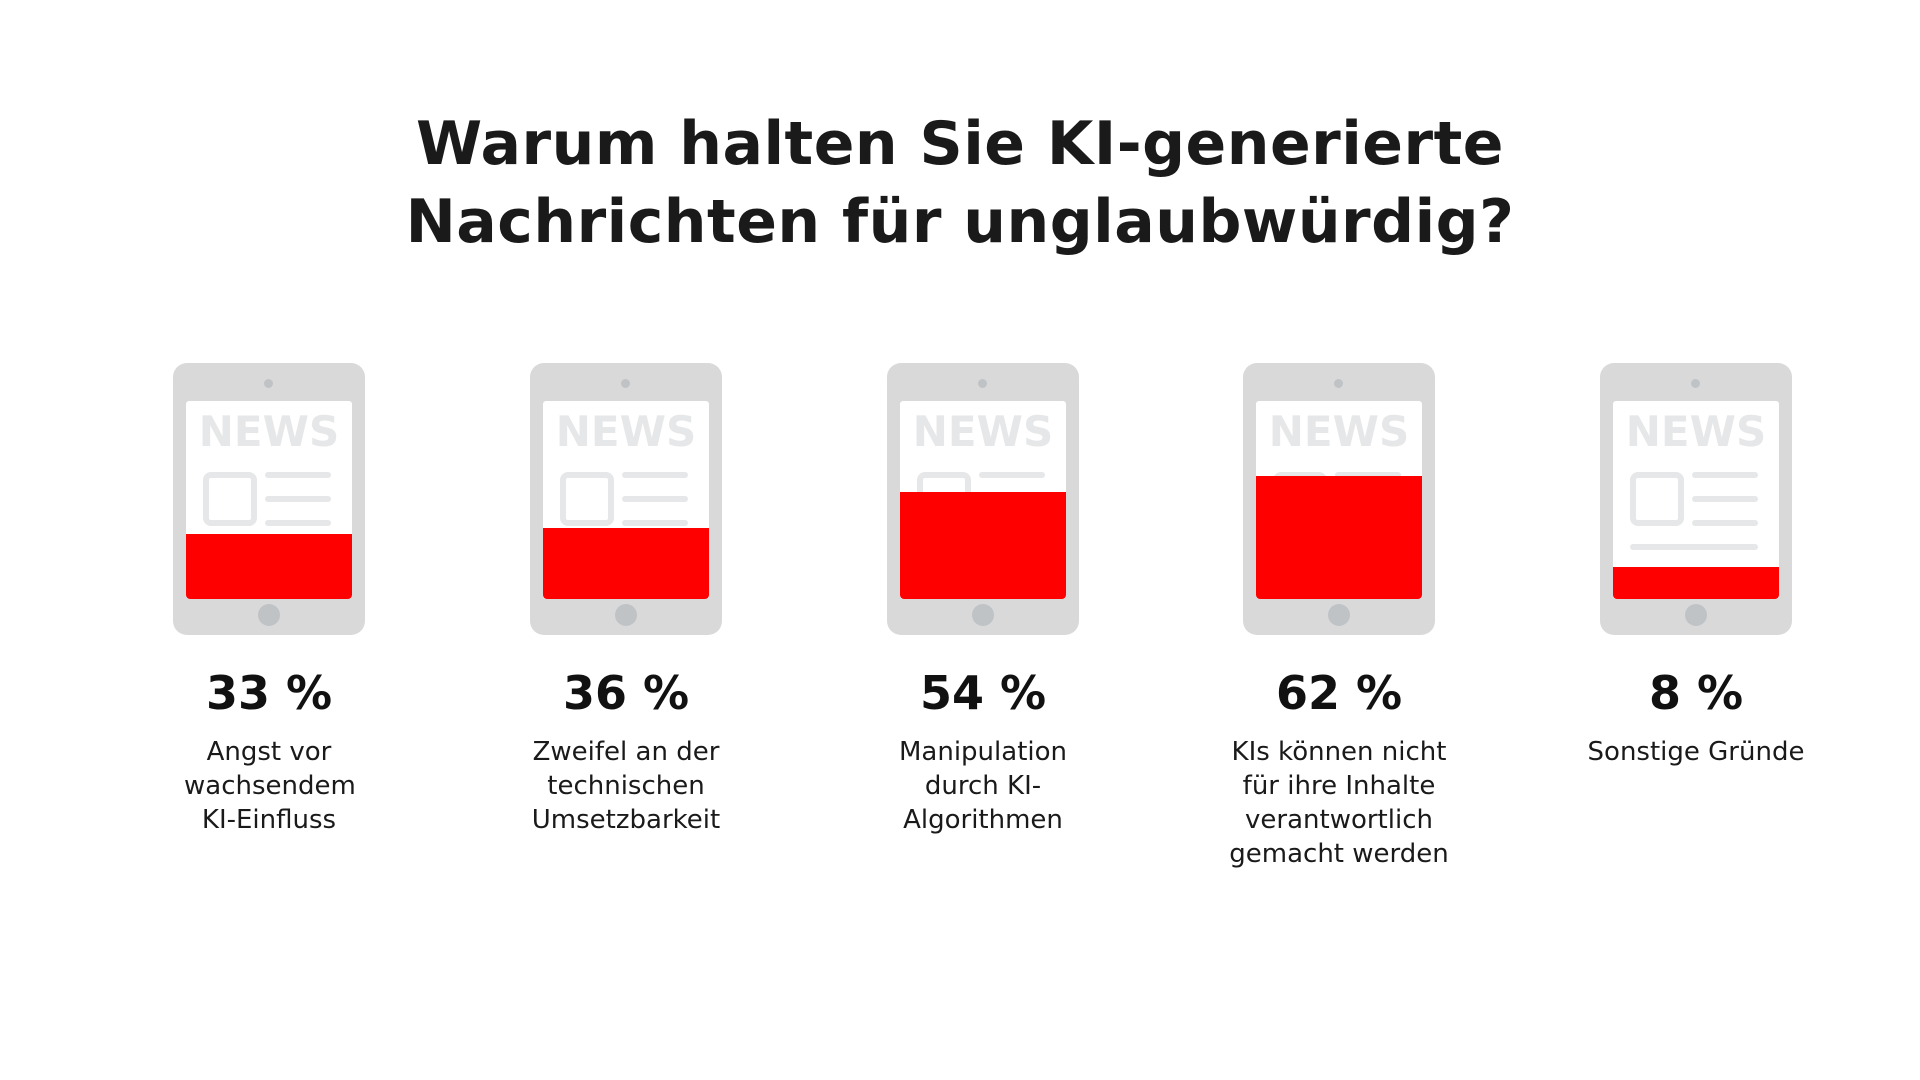 Image resolution: width=1920 pixels, height=1080 pixels. What do you see at coordinates (960, 222) in the screenshot?
I see `chart-title-line-2: Nachrichten für unglaubwürdig?` at bounding box center [960, 222].